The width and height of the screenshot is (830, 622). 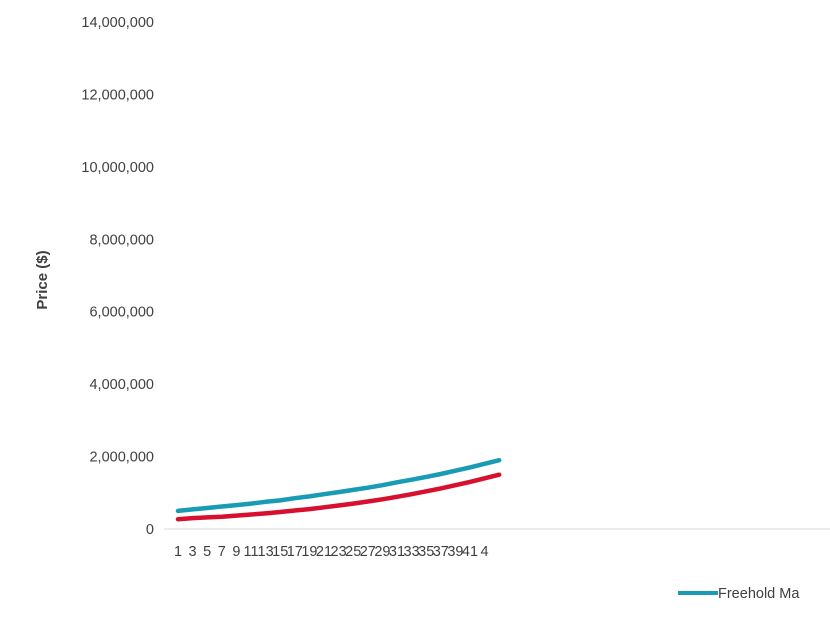 I want to click on y-tick-label: 2,000,000, so click(x=121, y=458).